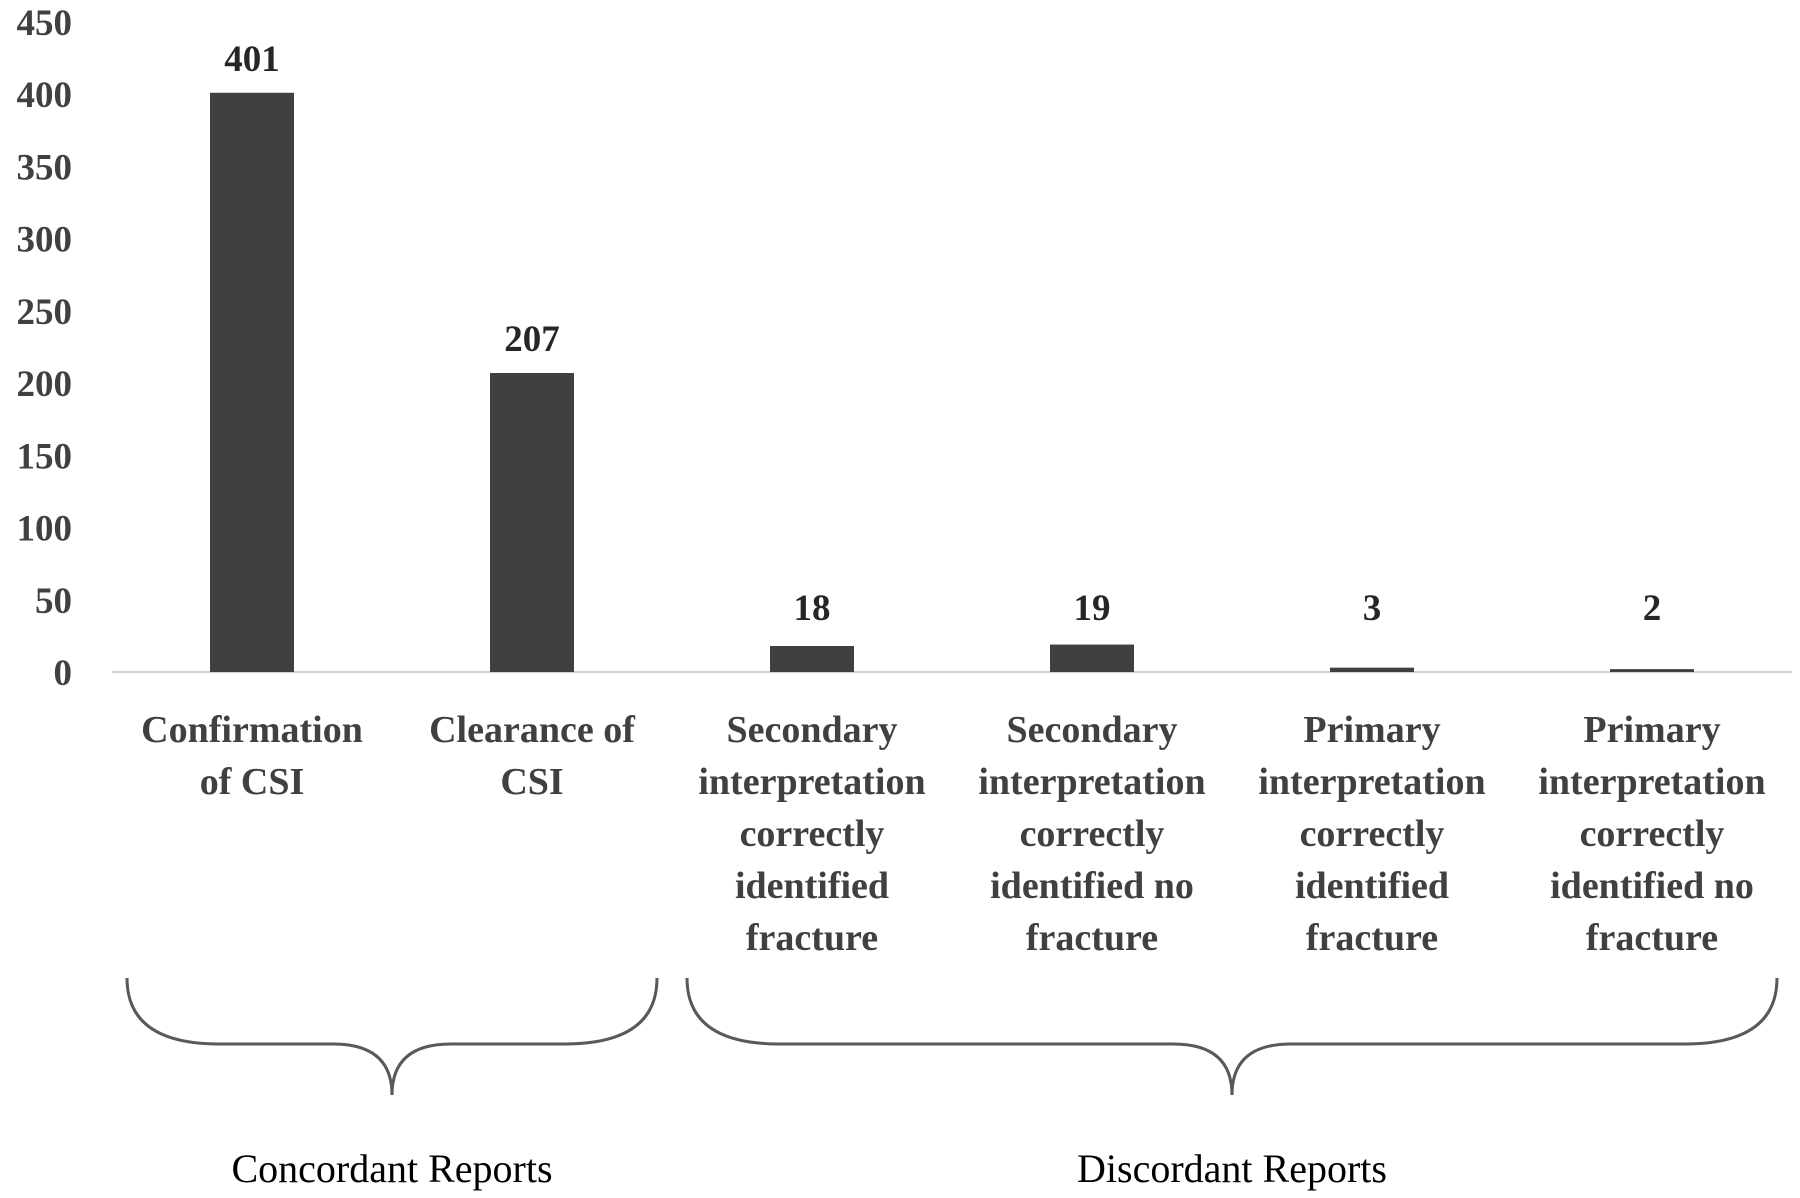 The width and height of the screenshot is (1800, 1198). Describe the element at coordinates (45, 348) in the screenshot. I see `y-axis-ticks: 0 50 100 150 200 250 300 350 400 450` at that location.